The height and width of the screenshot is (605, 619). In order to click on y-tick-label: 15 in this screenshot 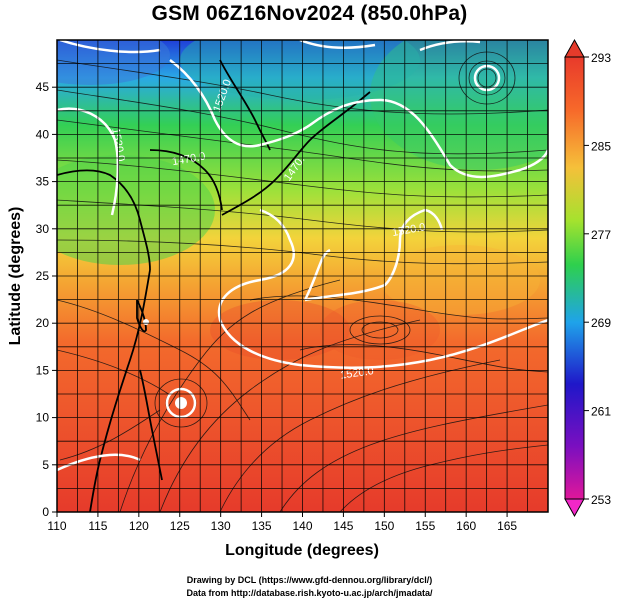, I will do `click(43, 370)`.